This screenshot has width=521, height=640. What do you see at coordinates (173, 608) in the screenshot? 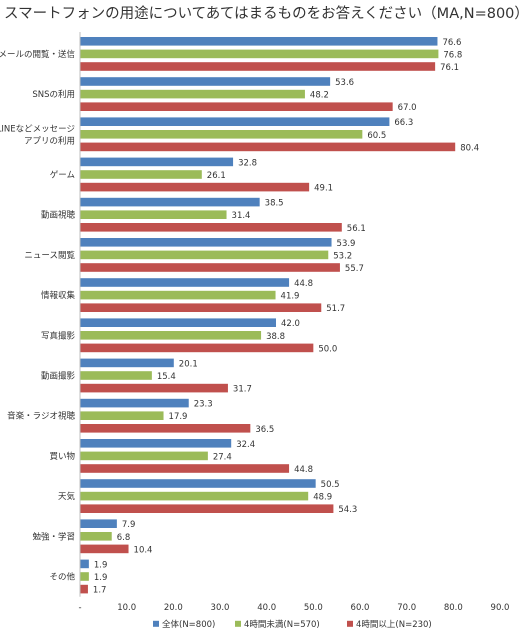
I see `x-tick-label: 20.0` at bounding box center [173, 608].